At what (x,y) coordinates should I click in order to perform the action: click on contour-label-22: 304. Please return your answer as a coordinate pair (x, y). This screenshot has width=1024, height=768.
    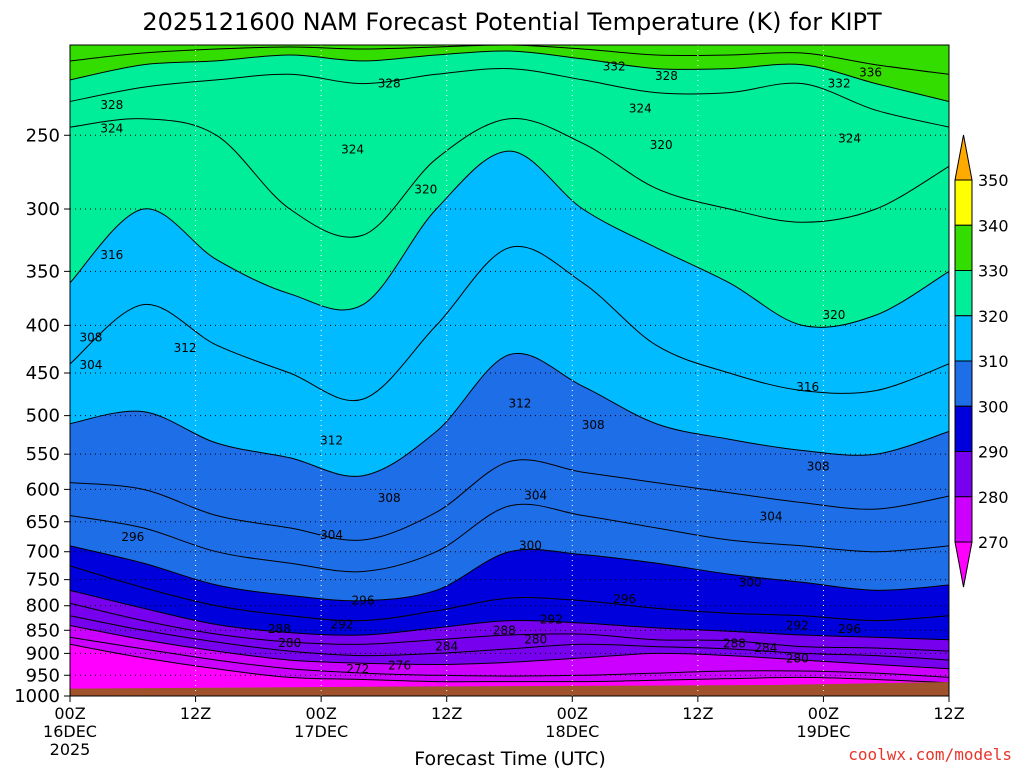
    Looking at the image, I should click on (535, 495).